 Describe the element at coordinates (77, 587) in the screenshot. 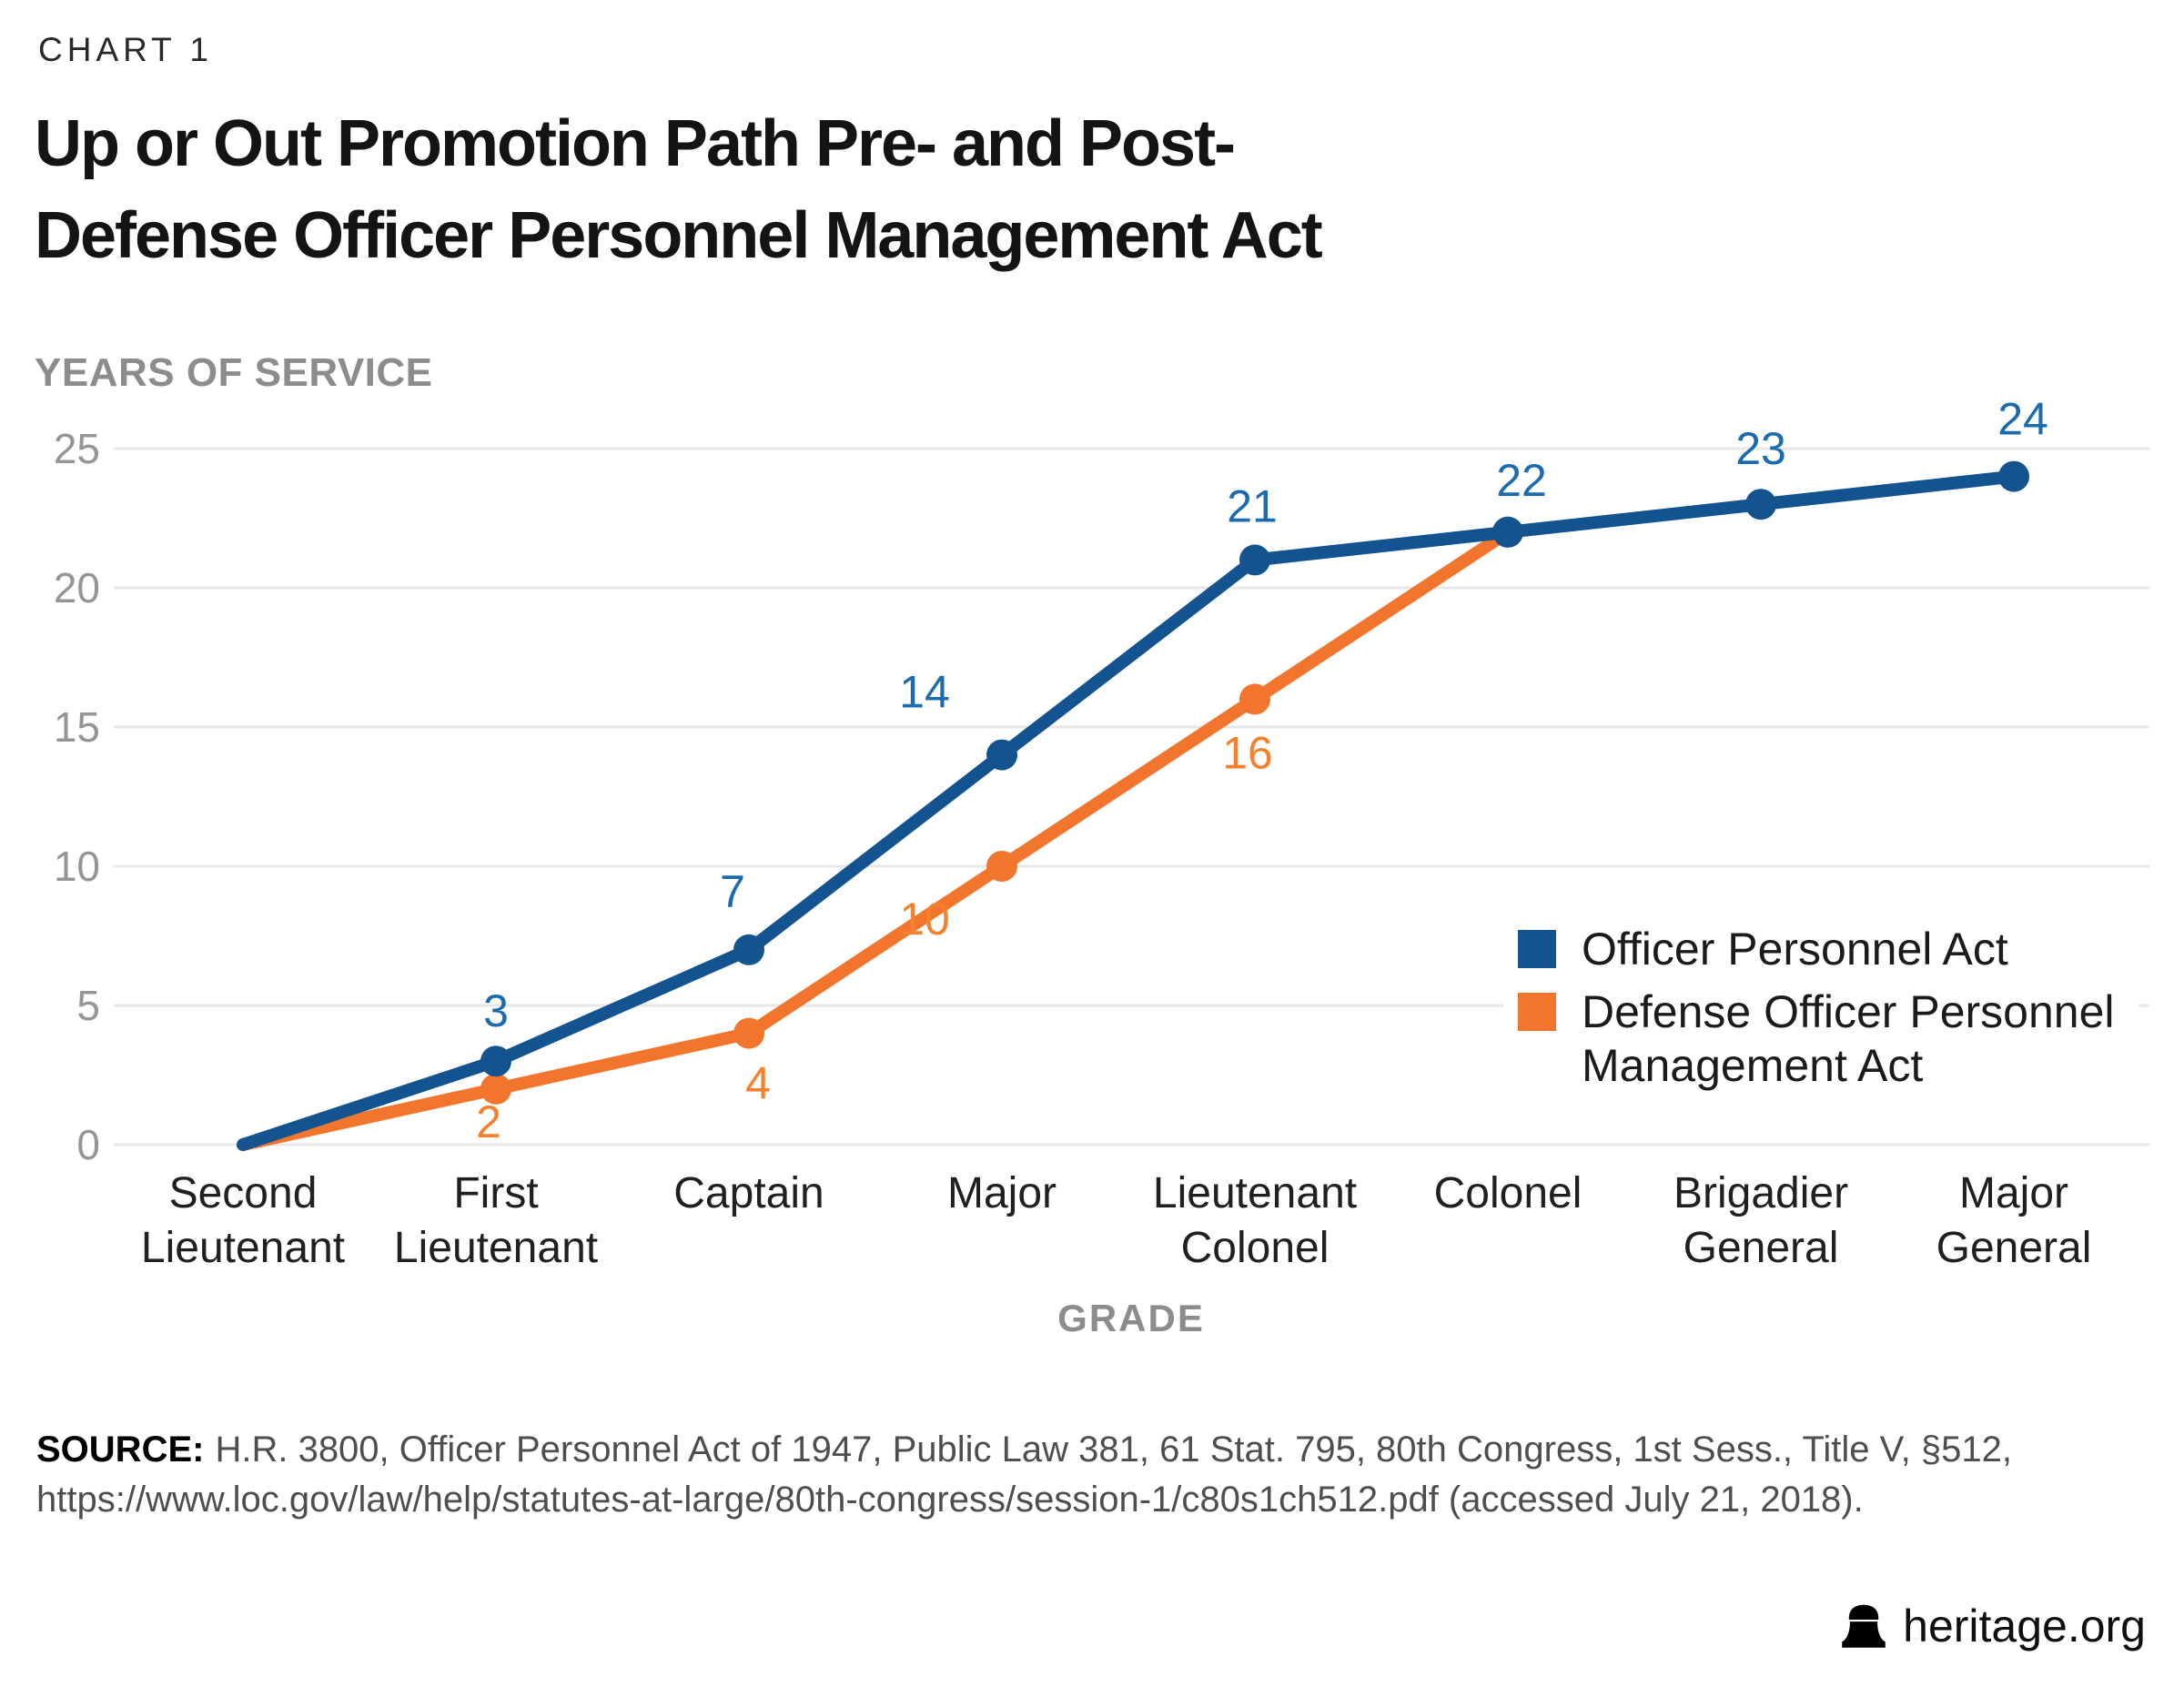

I see `y-tick-label: 20` at that location.